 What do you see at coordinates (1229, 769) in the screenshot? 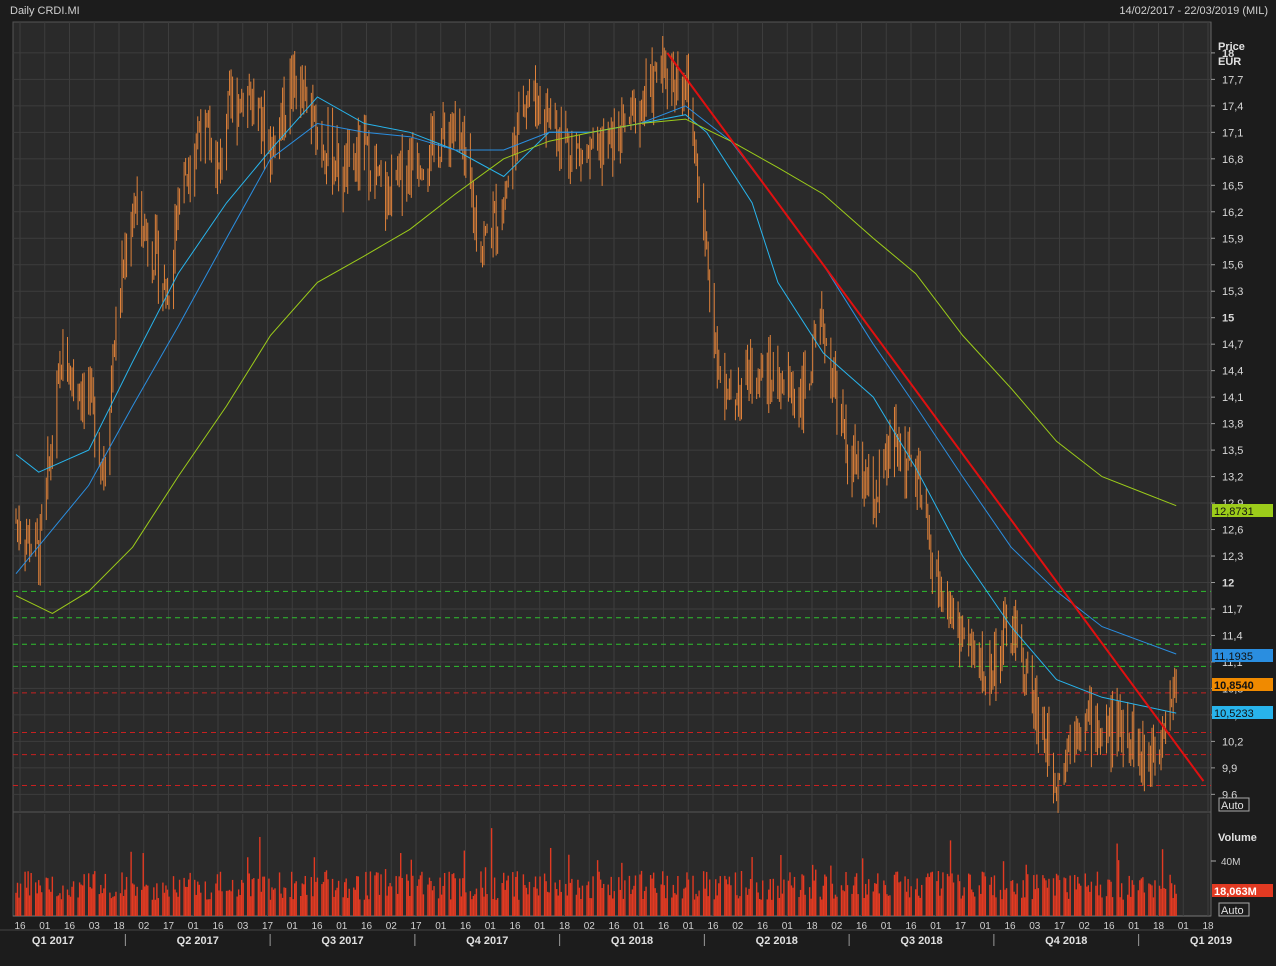
I see `price-tick-label: 9,9` at bounding box center [1229, 769].